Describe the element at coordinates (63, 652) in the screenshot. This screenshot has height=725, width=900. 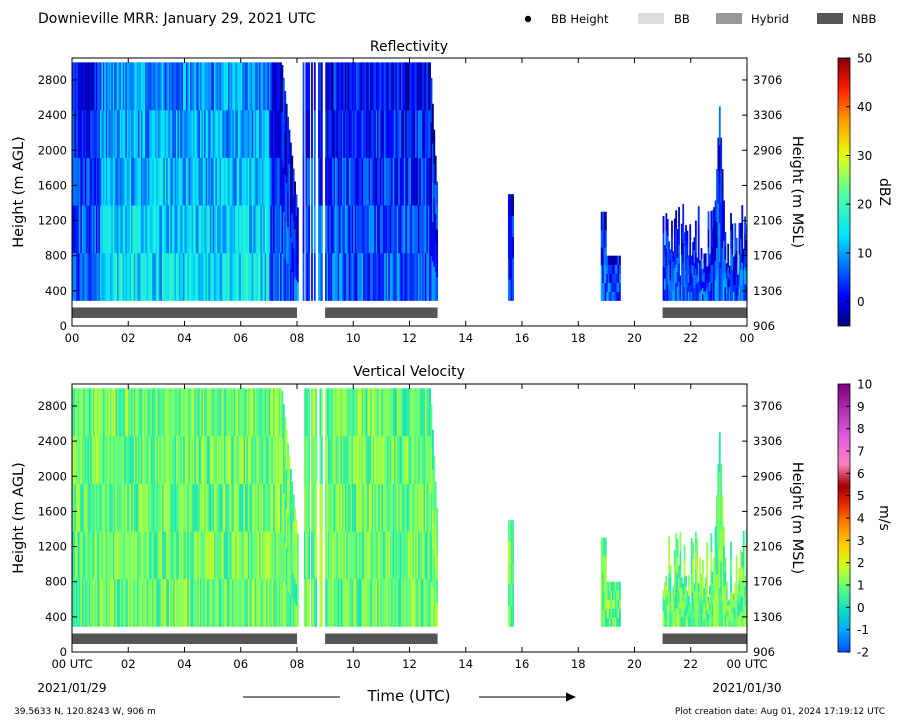
I see `y-tick-label: 0` at that location.